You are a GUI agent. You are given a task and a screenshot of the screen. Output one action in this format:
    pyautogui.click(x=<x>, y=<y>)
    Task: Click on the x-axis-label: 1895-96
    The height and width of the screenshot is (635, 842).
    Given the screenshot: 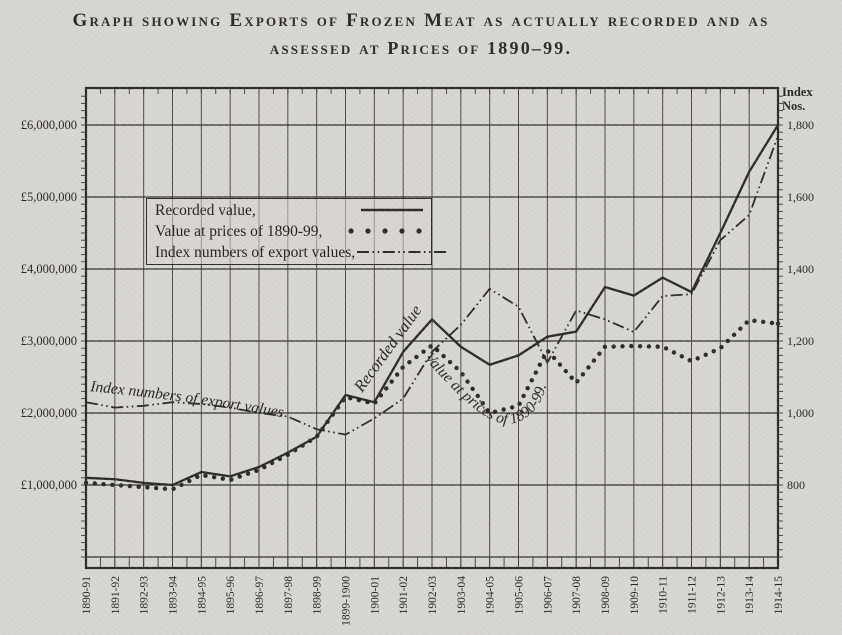 What is the action you would take?
    pyautogui.click(x=231, y=595)
    